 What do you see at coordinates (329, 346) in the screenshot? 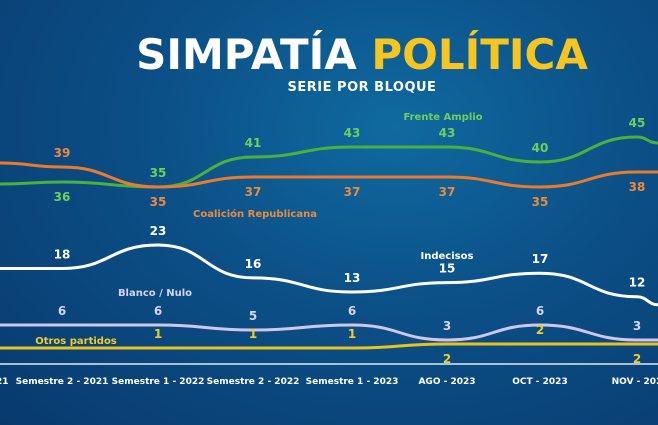
I see `series-line-otros-partidos` at bounding box center [329, 346].